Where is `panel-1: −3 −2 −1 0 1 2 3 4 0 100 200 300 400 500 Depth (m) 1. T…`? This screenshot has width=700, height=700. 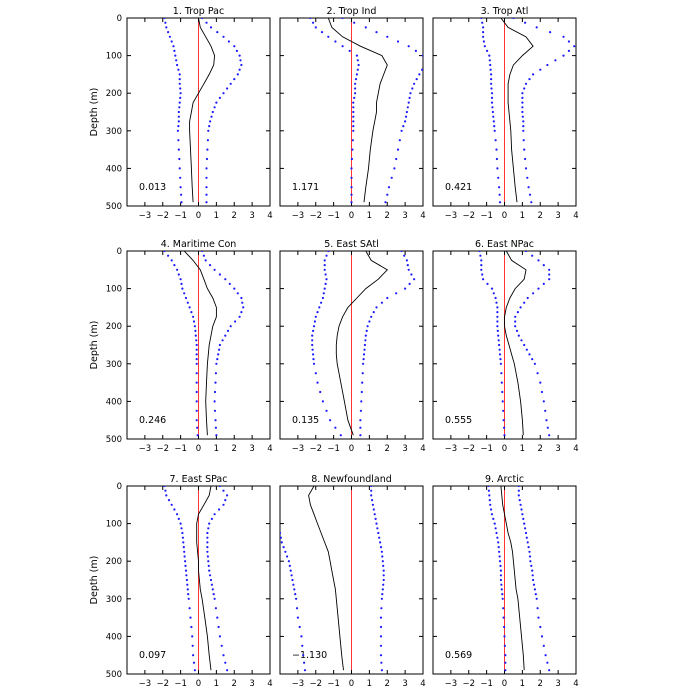
panel-1: −3 −2 −1 0 1 2 3 4 0 100 200 300 400 500 Depth (m) 1. T… is located at coordinates (181, 113).